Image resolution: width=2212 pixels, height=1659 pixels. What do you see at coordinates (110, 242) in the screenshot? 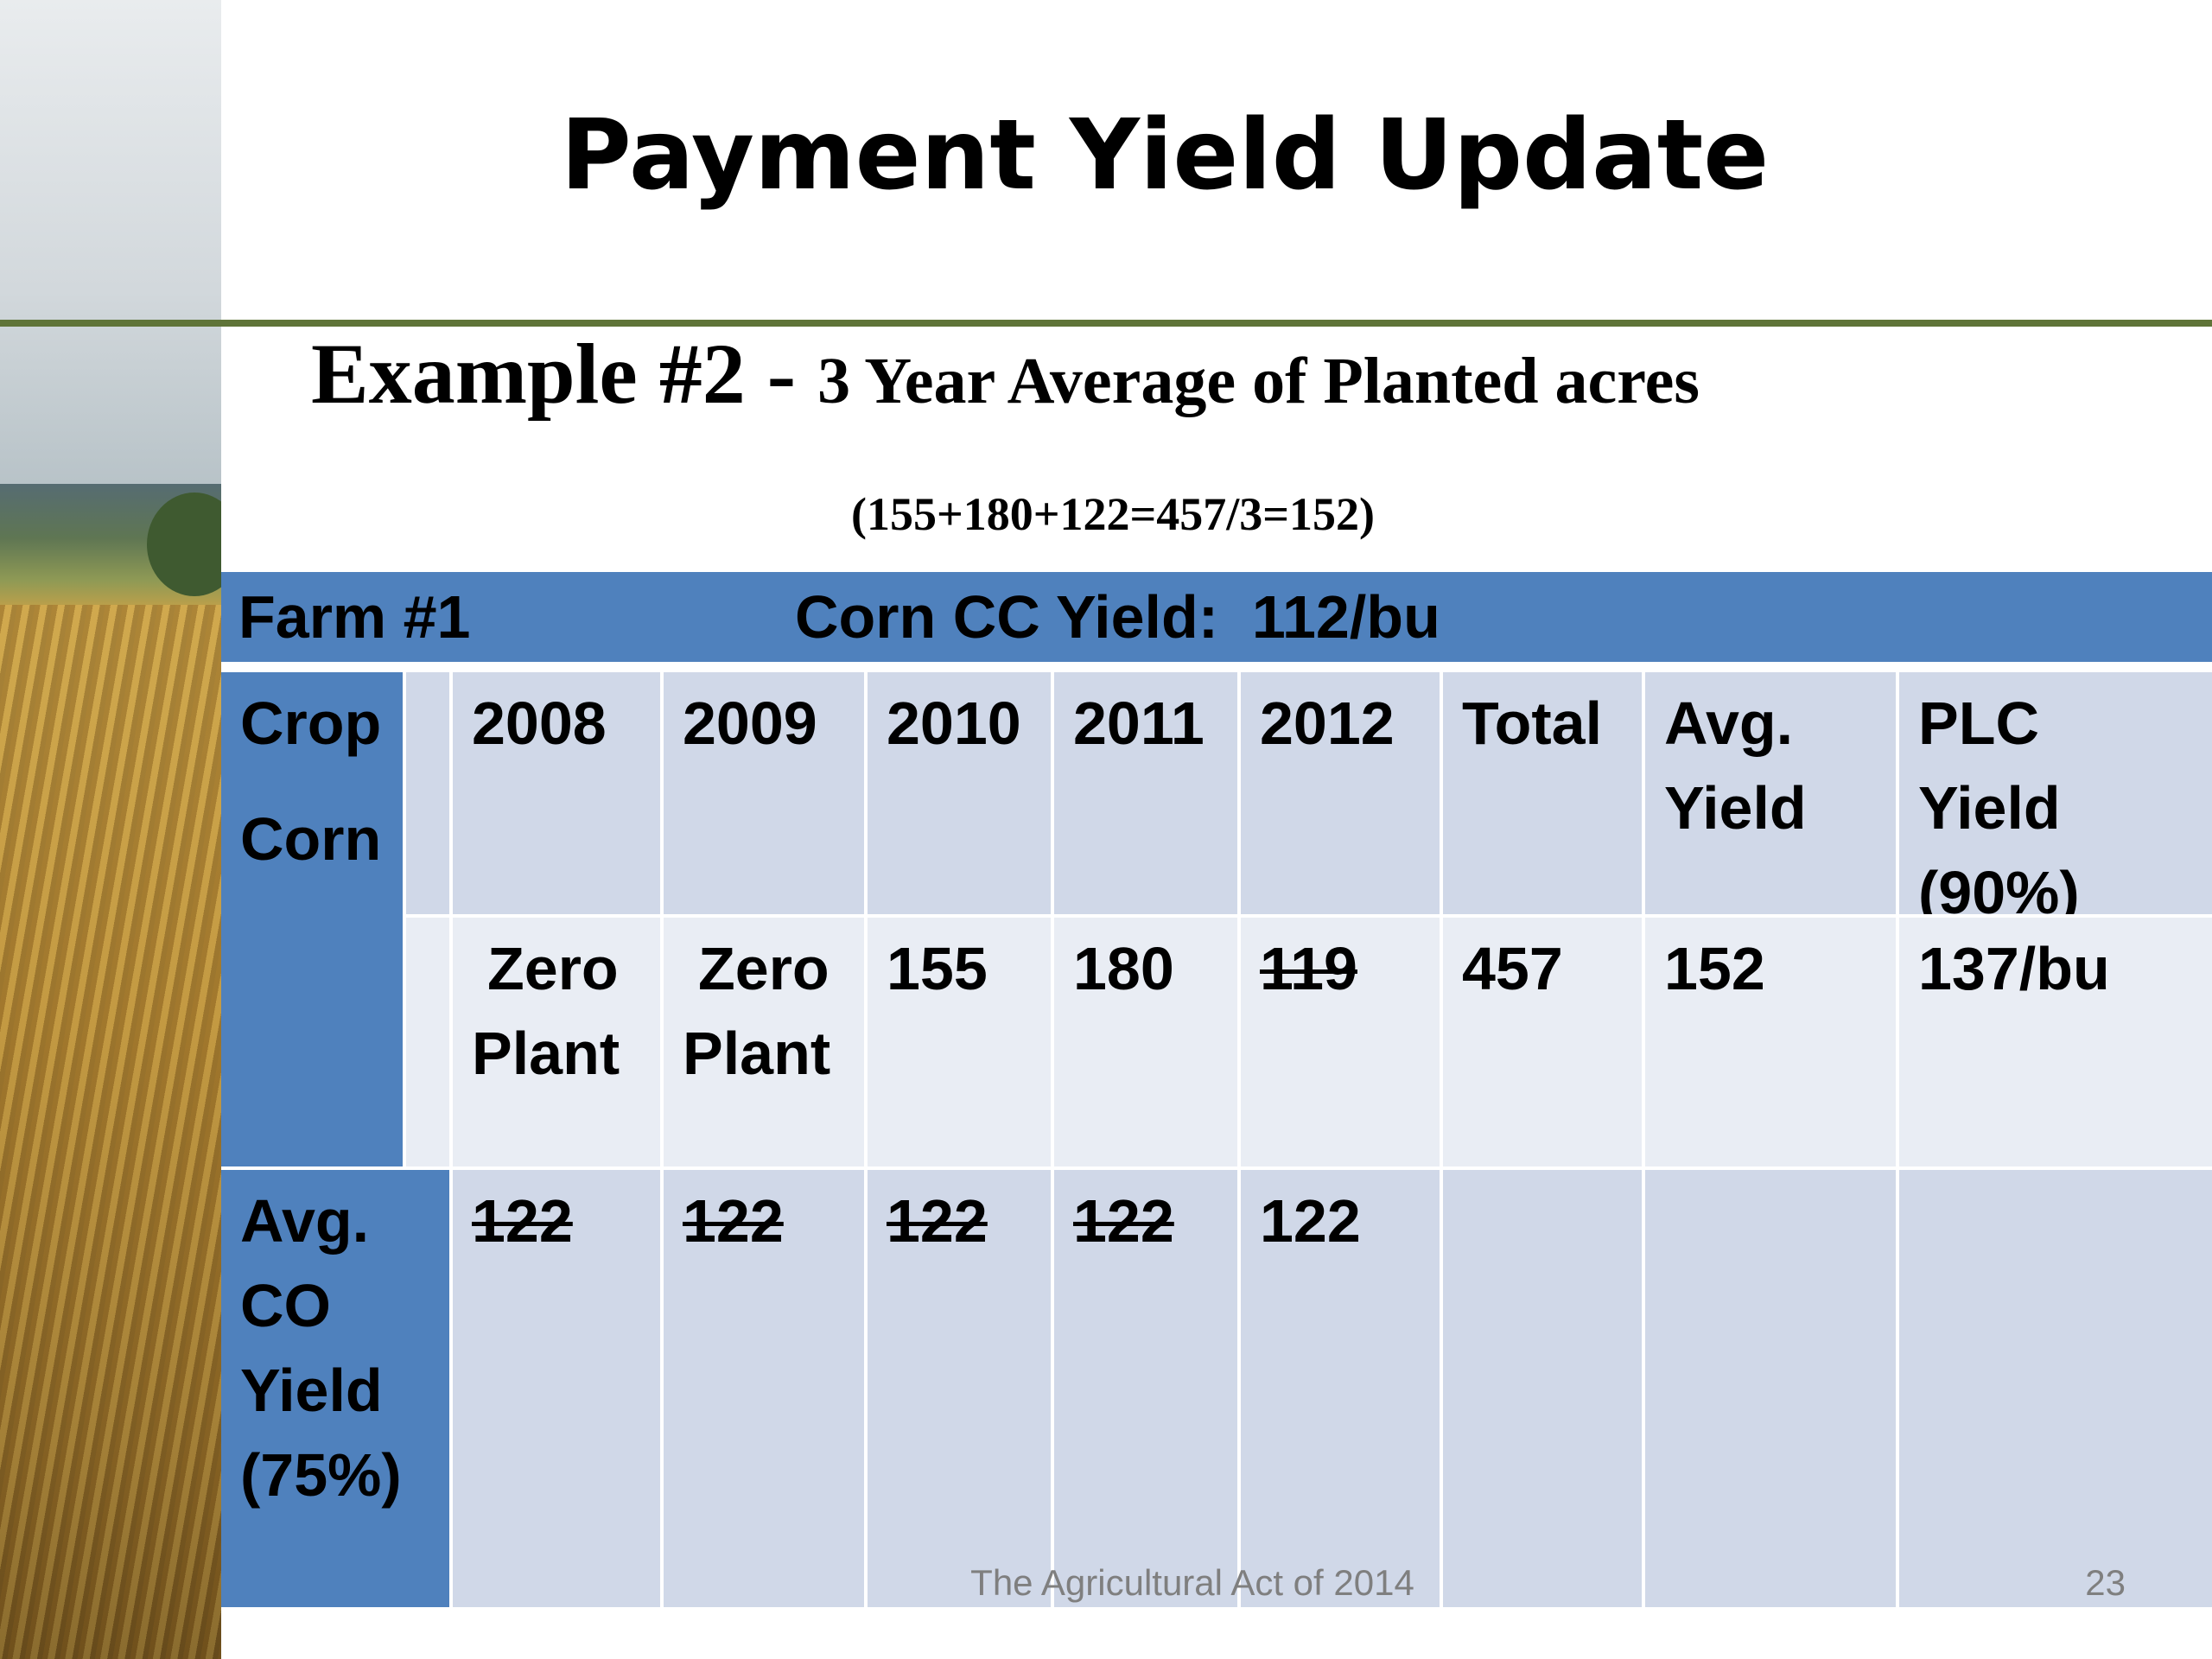
I see `sky` at bounding box center [110, 242].